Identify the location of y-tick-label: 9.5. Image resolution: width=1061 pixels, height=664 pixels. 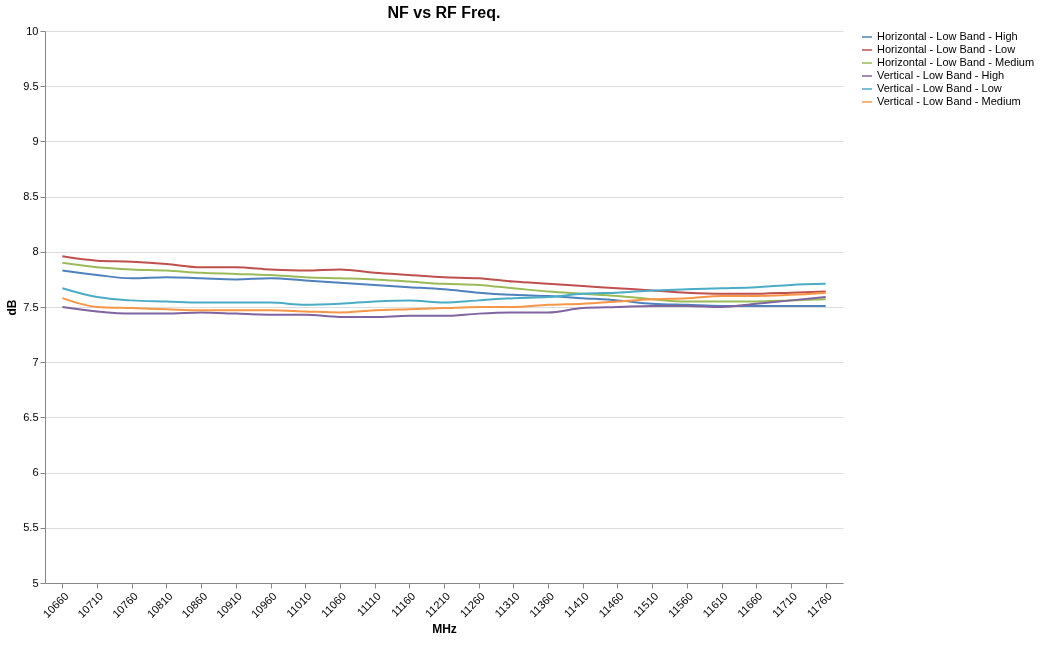
(31, 85).